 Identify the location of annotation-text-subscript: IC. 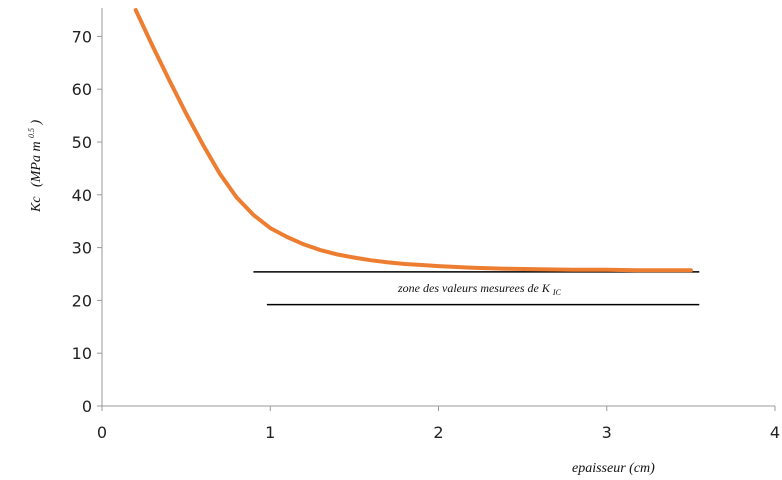
(557, 292).